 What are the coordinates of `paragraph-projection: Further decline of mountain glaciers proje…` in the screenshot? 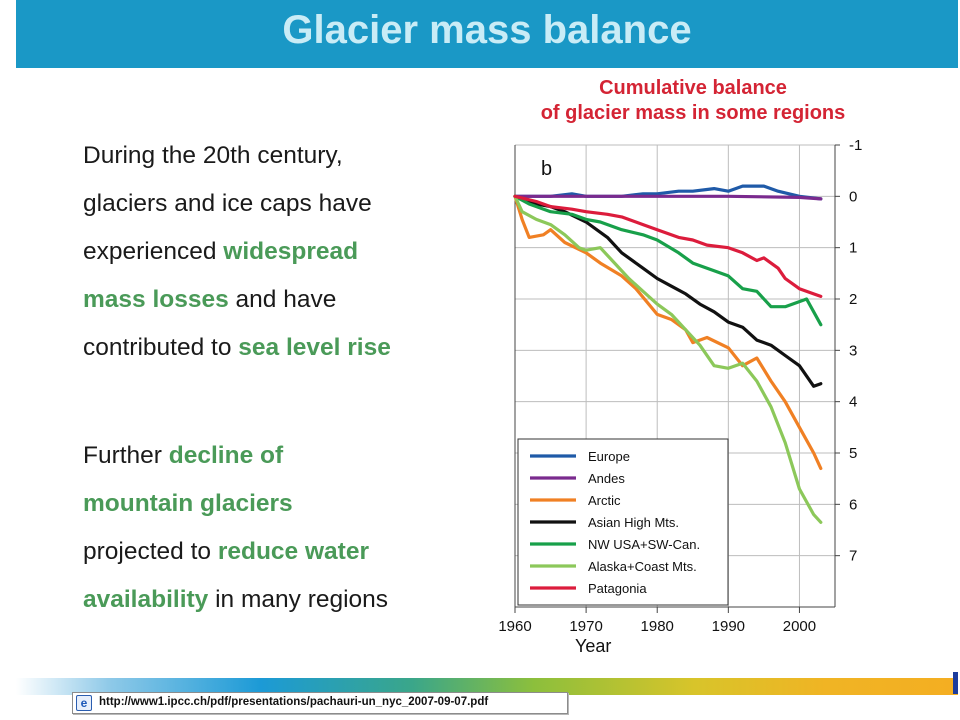 It's located at (235, 528).